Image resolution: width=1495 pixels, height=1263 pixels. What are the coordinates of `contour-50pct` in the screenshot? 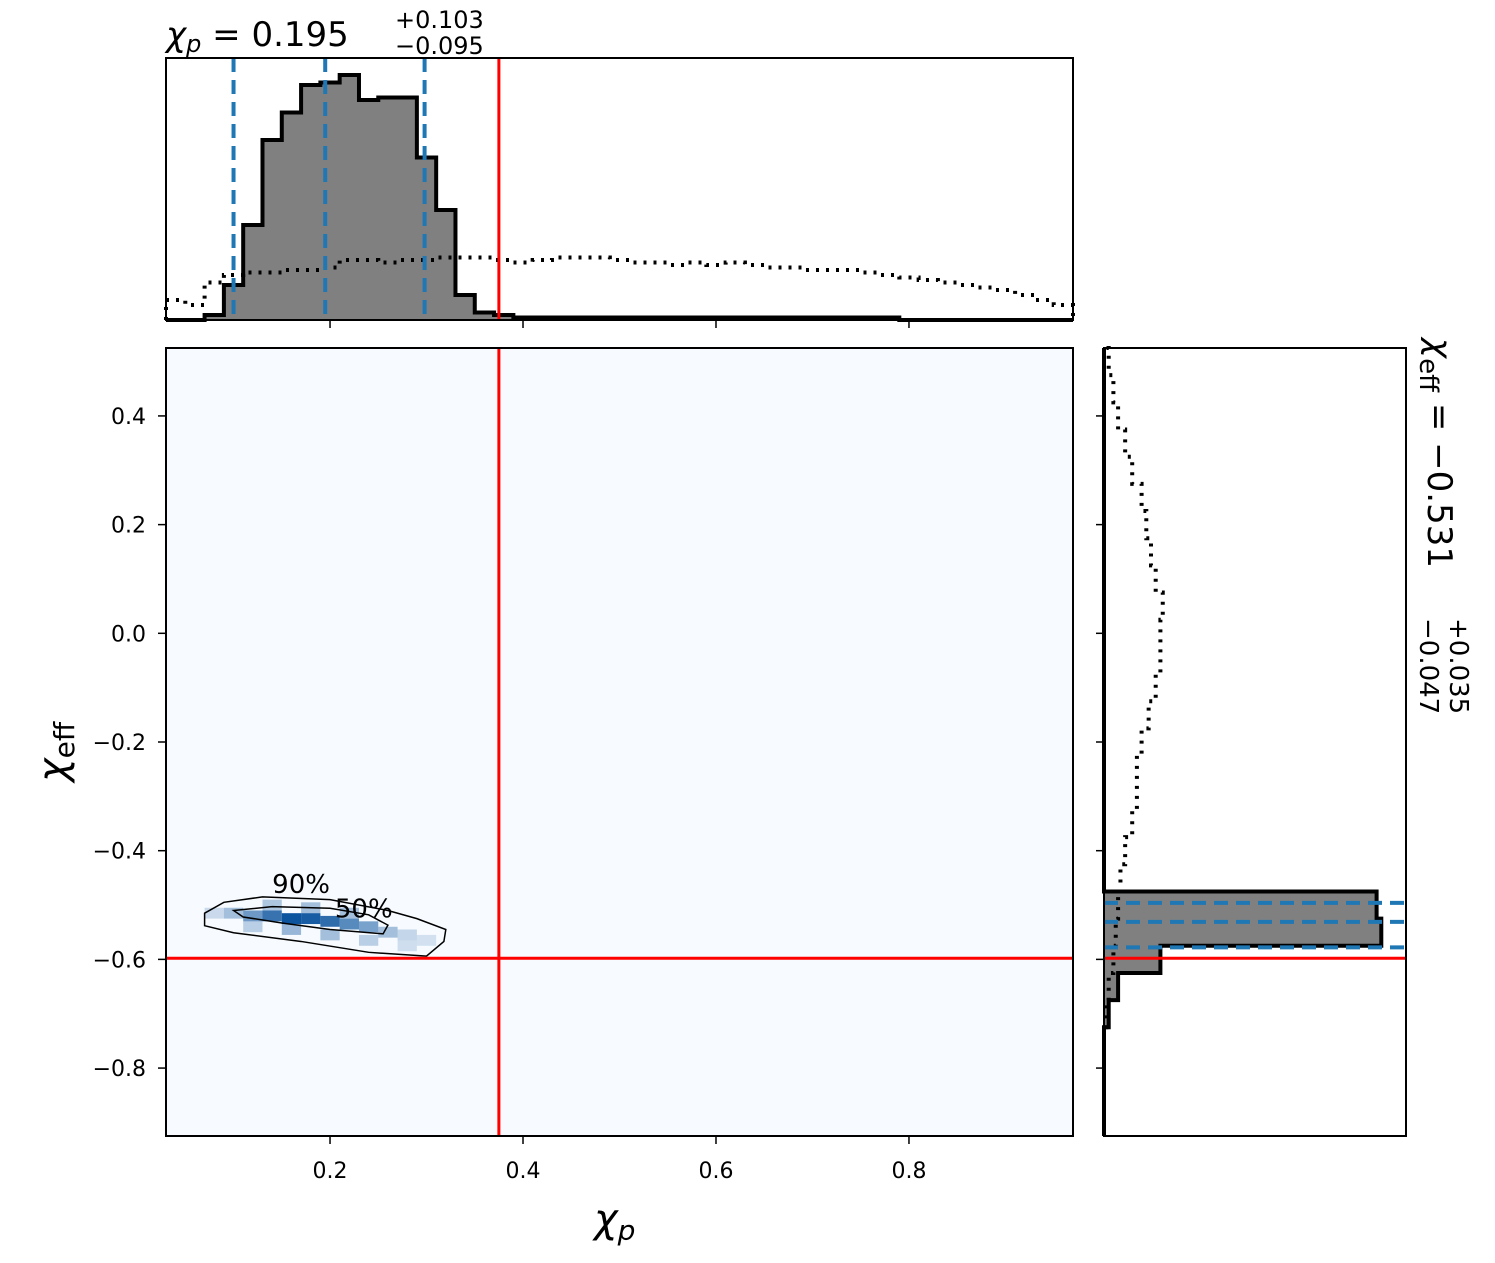 It's located at (310, 920).